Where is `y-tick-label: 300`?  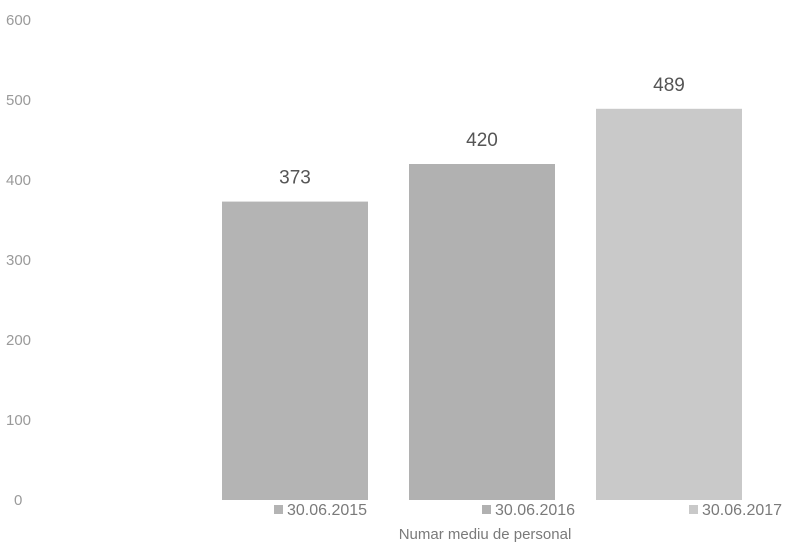
y-tick-label: 300 is located at coordinates (18, 260).